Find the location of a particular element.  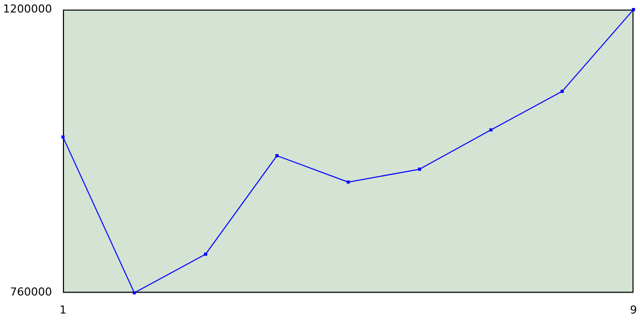

y-tick-label: 760000 is located at coordinates (31, 292).